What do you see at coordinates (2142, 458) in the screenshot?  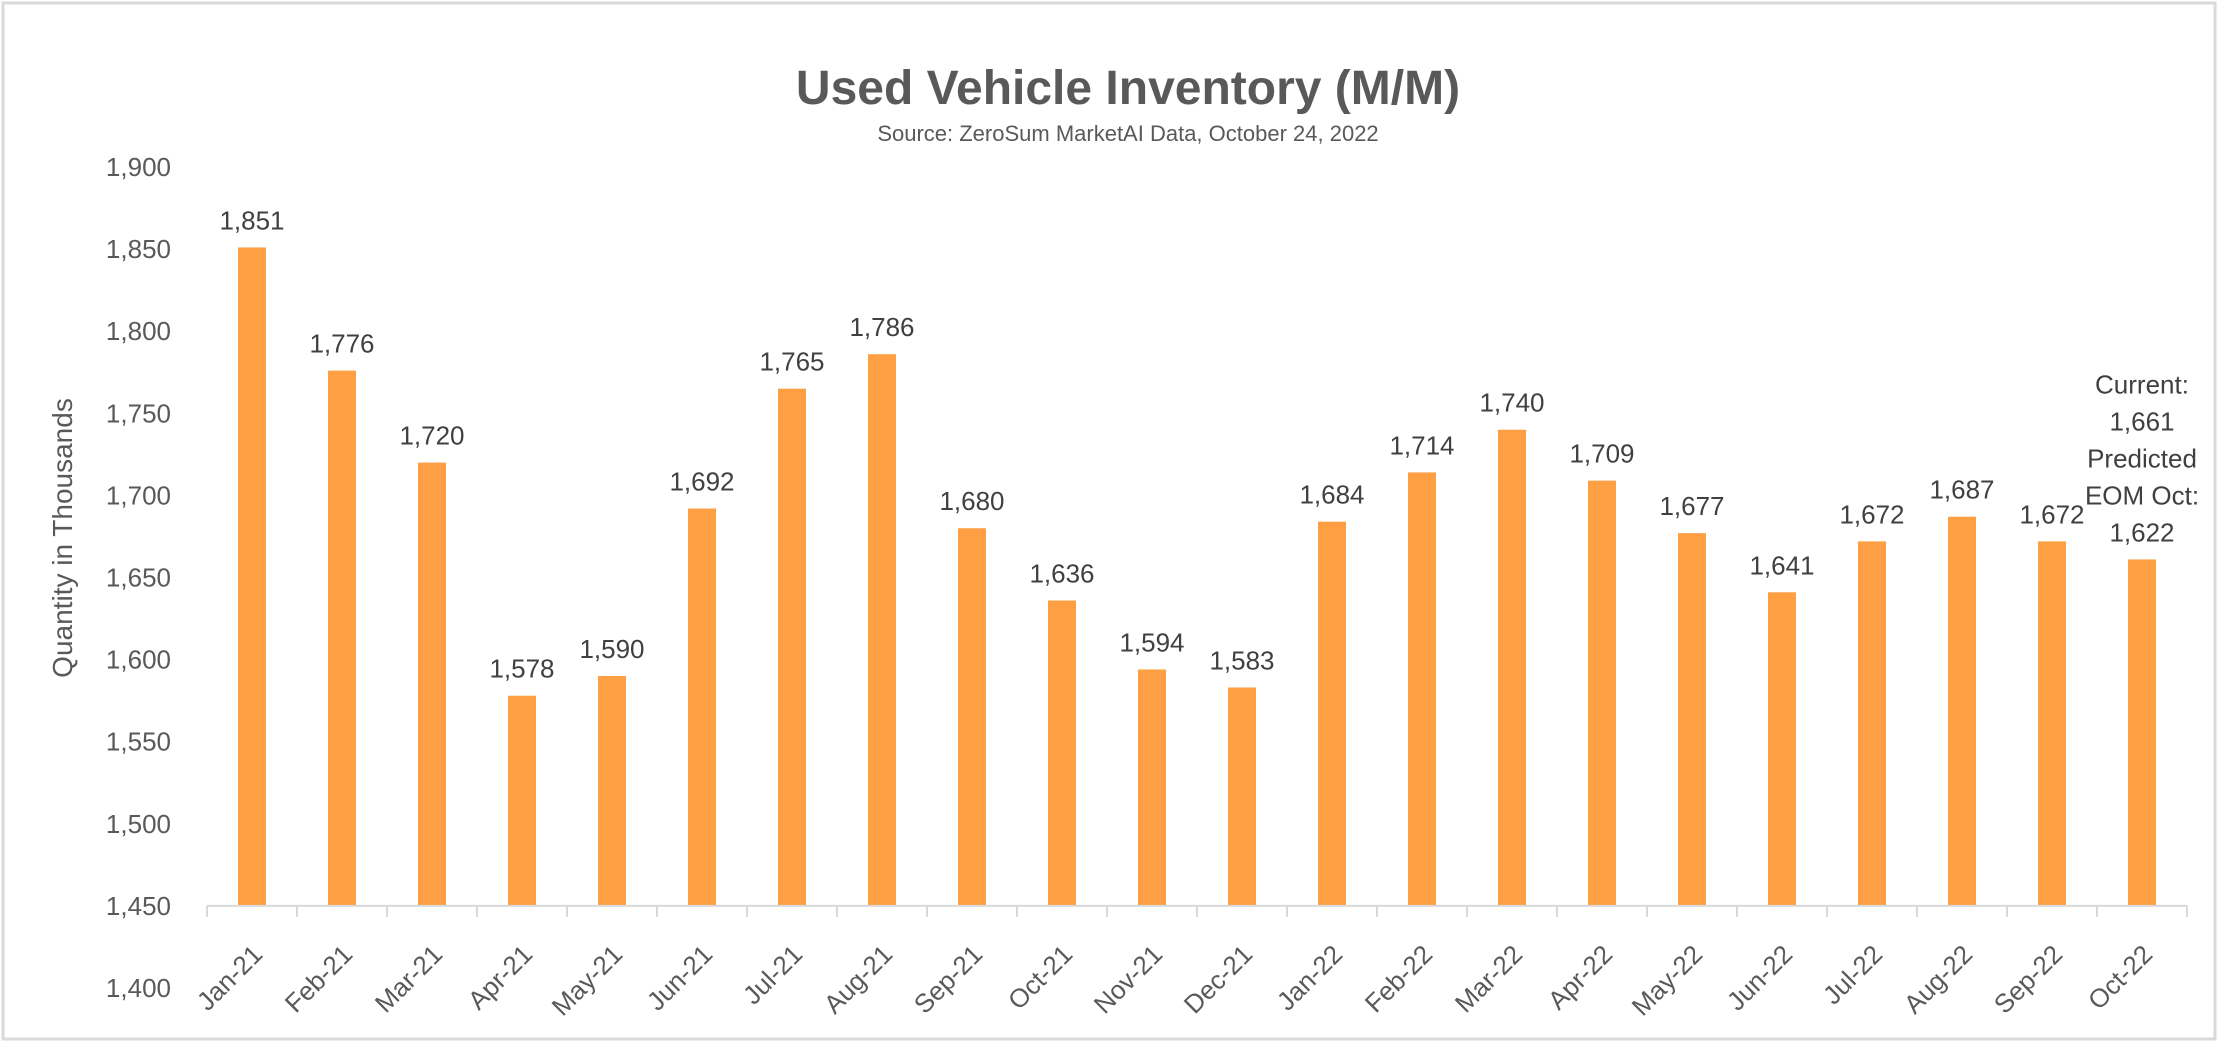 I see `last-bar-annotation-line: Predicted` at bounding box center [2142, 458].